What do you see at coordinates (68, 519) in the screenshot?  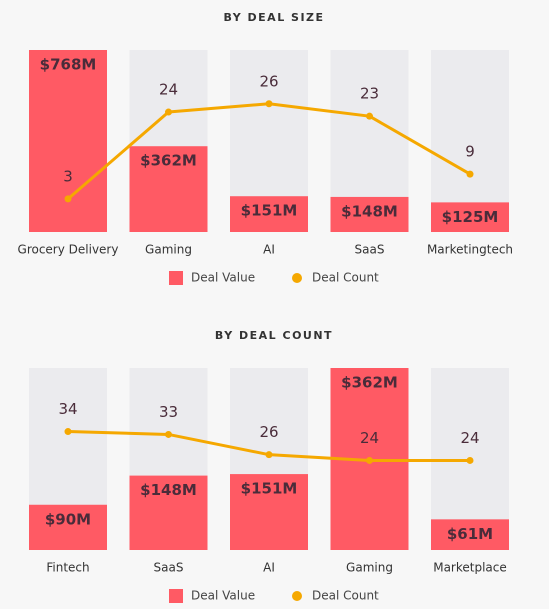 I see `bar-label: $90M` at bounding box center [68, 519].